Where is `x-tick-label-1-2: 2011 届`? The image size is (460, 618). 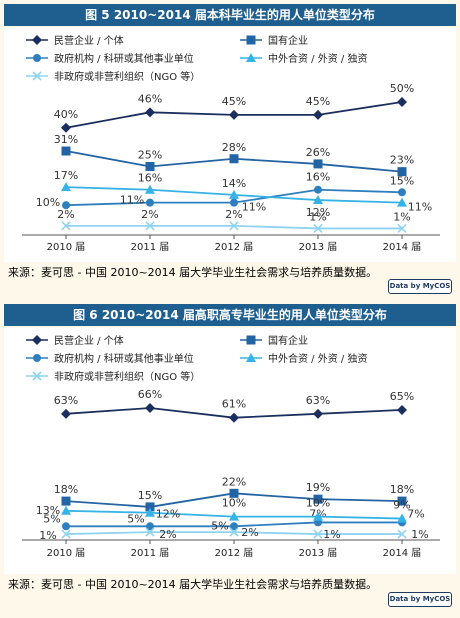
x-tick-label-1-2: 2011 届 is located at coordinates (150, 247).